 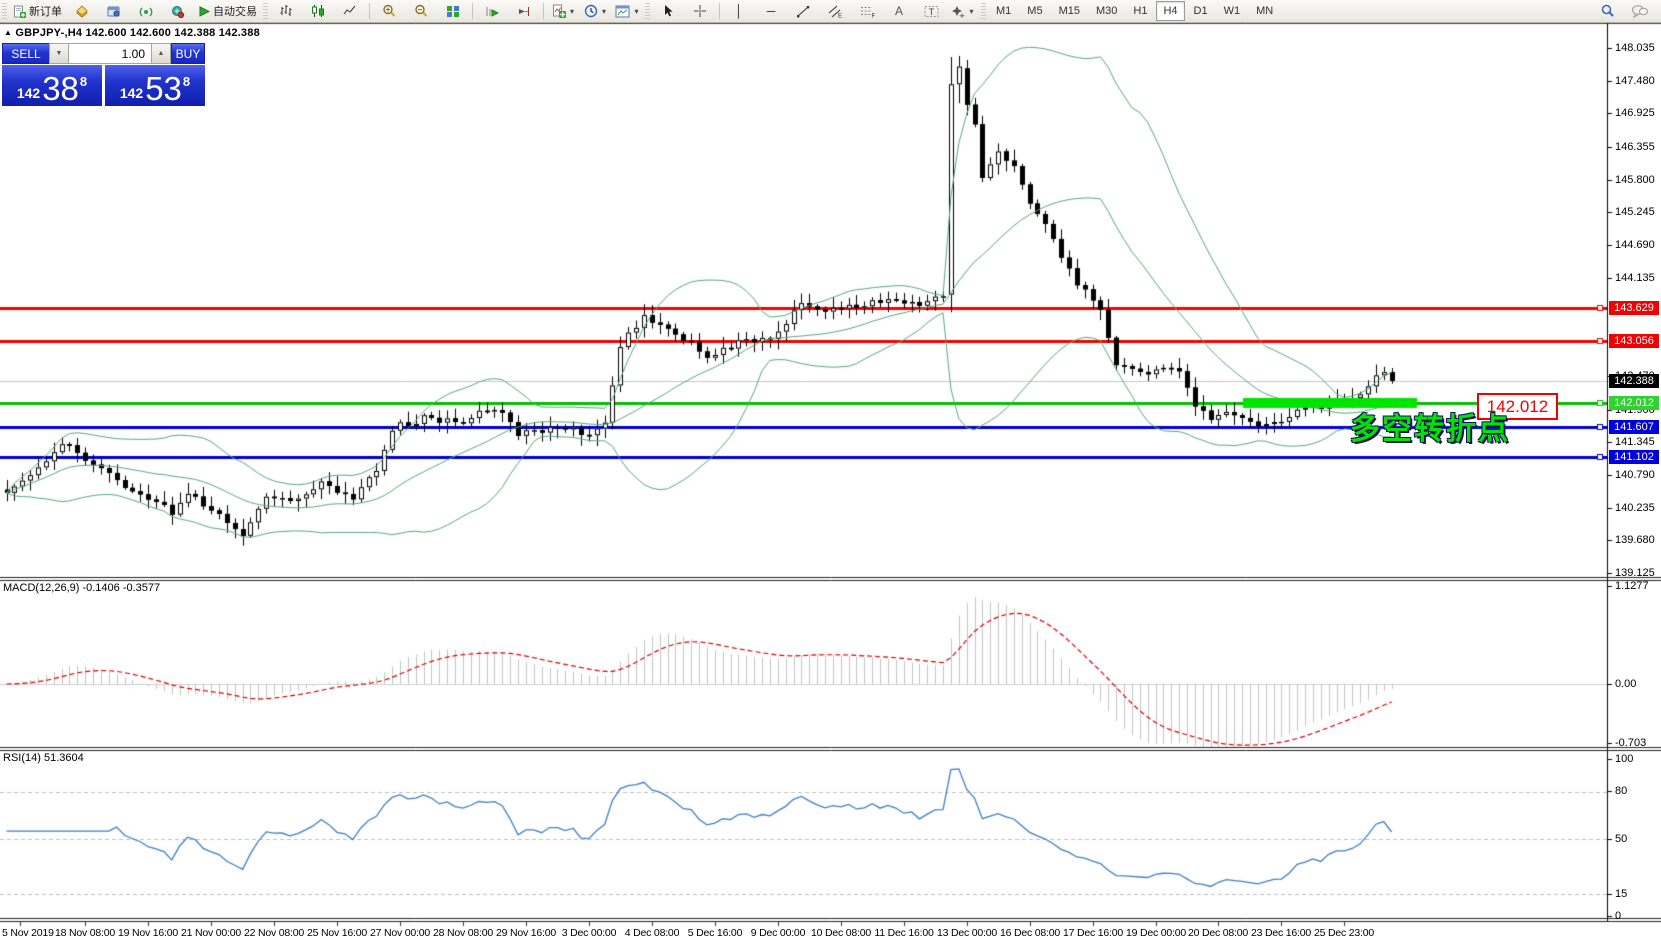 What do you see at coordinates (131, 93) in the screenshot?
I see `buy-price-whole: 142` at bounding box center [131, 93].